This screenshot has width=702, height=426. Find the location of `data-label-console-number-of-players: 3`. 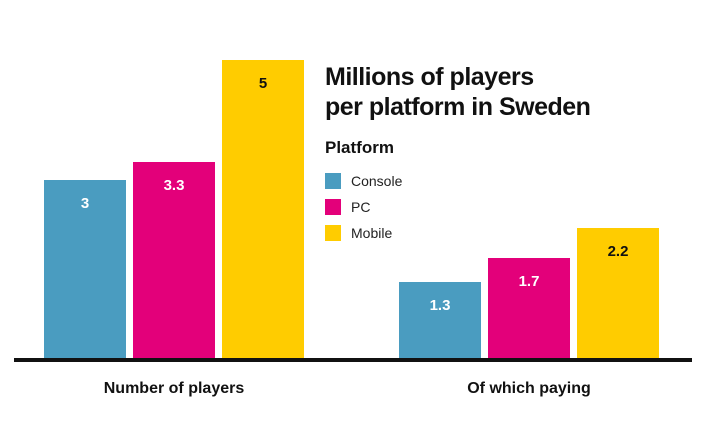

data-label-console-number-of-players: 3 is located at coordinates (85, 203).